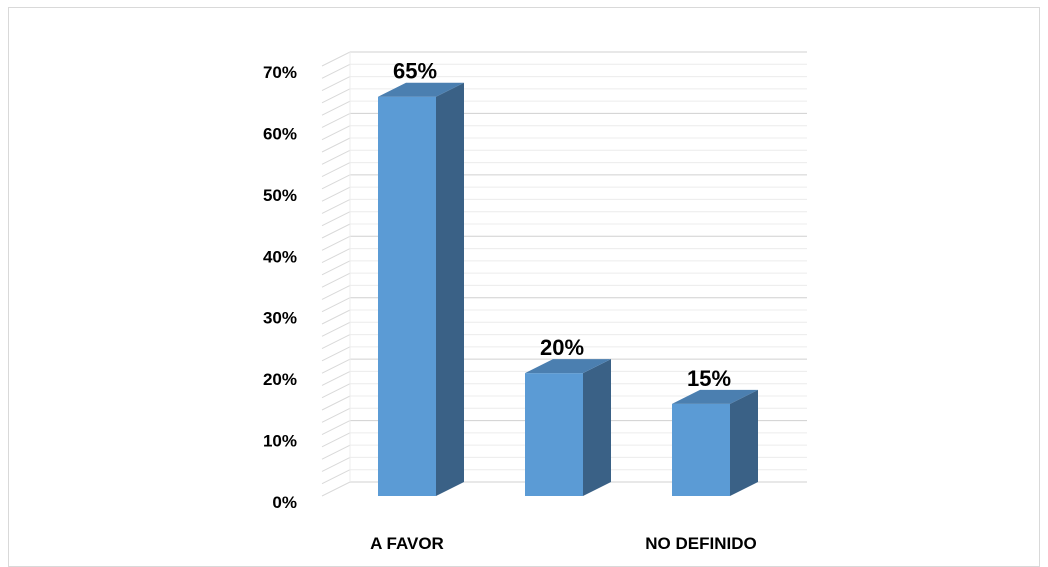 The height and width of the screenshot is (567, 1048). What do you see at coordinates (280, 133) in the screenshot?
I see `y-tick-label: 60%` at bounding box center [280, 133].